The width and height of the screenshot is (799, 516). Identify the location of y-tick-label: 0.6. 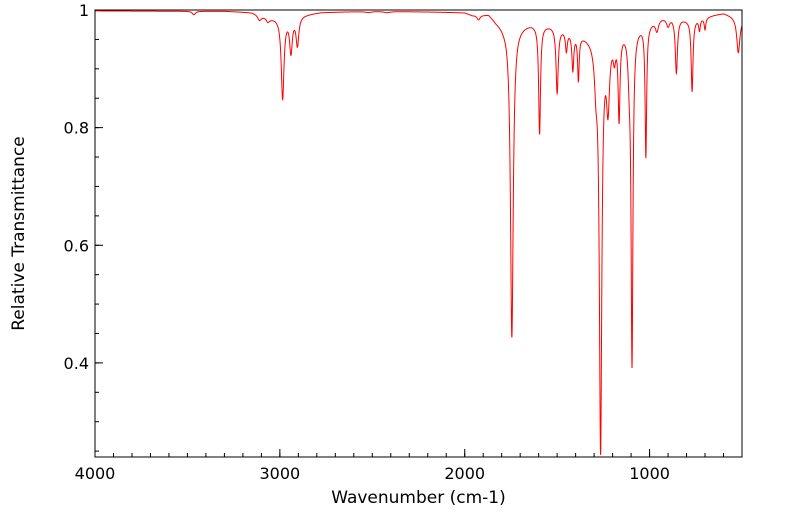
(76, 245).